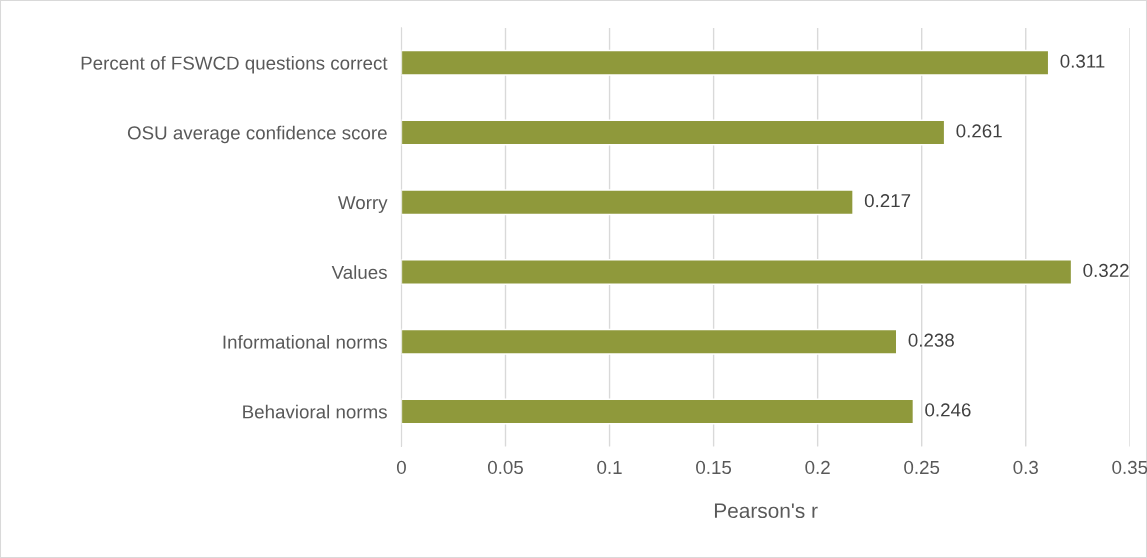  Describe the element at coordinates (948, 410) in the screenshot. I see `data-label: 0.246` at that location.